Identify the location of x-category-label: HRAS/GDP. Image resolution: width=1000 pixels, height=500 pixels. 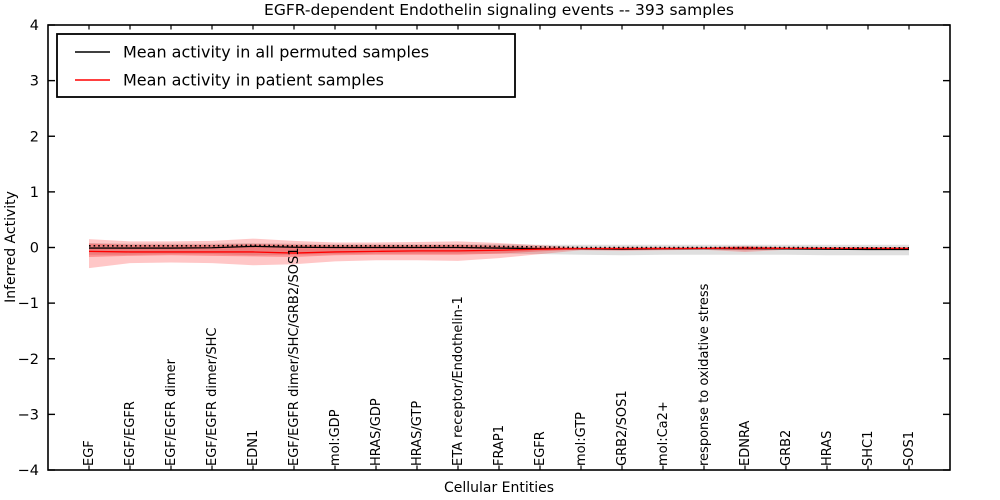
(376, 432).